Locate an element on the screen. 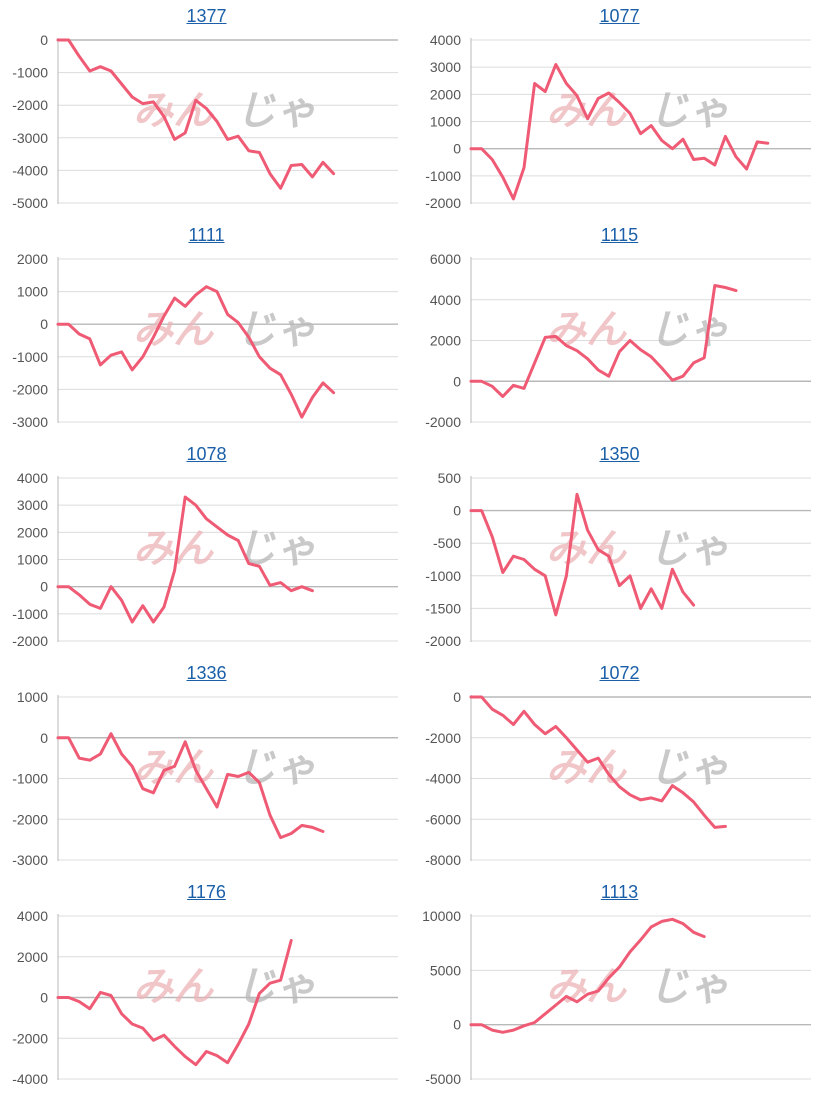  chart-title-link: 1377 is located at coordinates (206, 16).